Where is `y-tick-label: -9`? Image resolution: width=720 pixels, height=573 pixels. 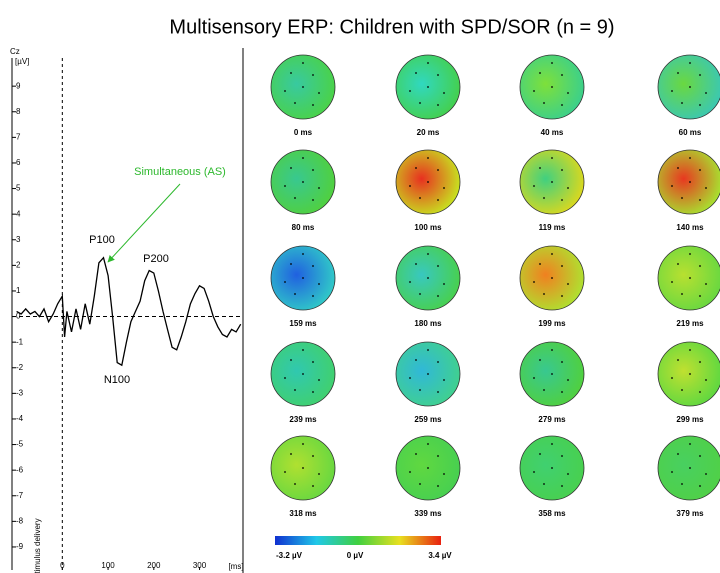 y-tick-label: -9 is located at coordinates (20, 546).